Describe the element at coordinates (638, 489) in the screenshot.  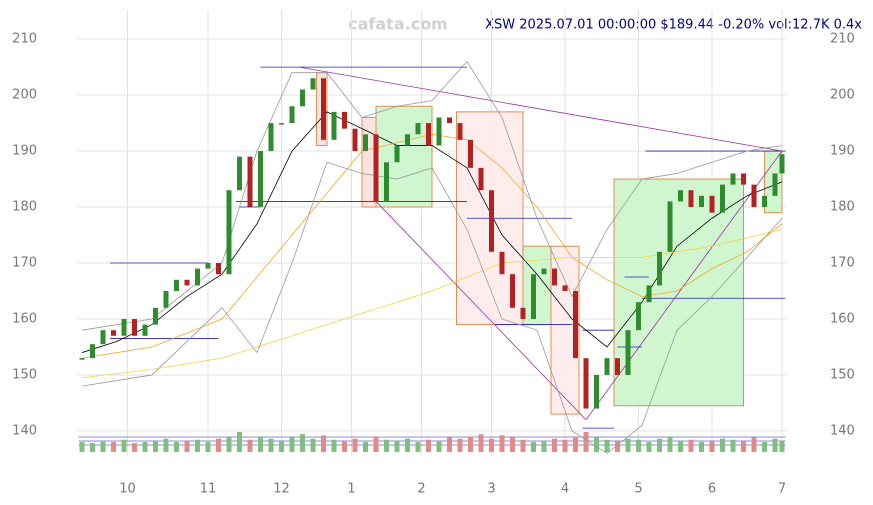
I see `x-tick-label: 5` at that location.